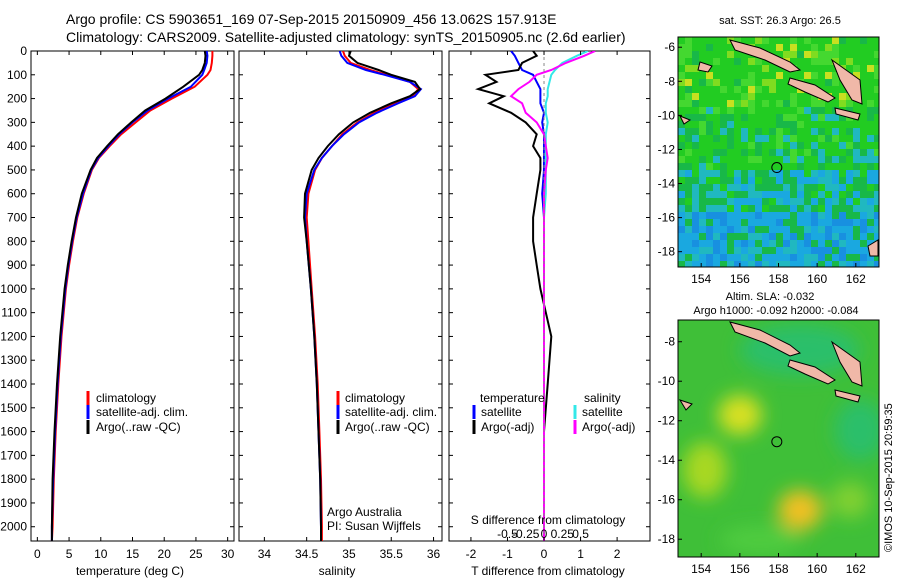 The image size is (900, 580). I want to click on depth-tick-label: 0, so click(23, 51).